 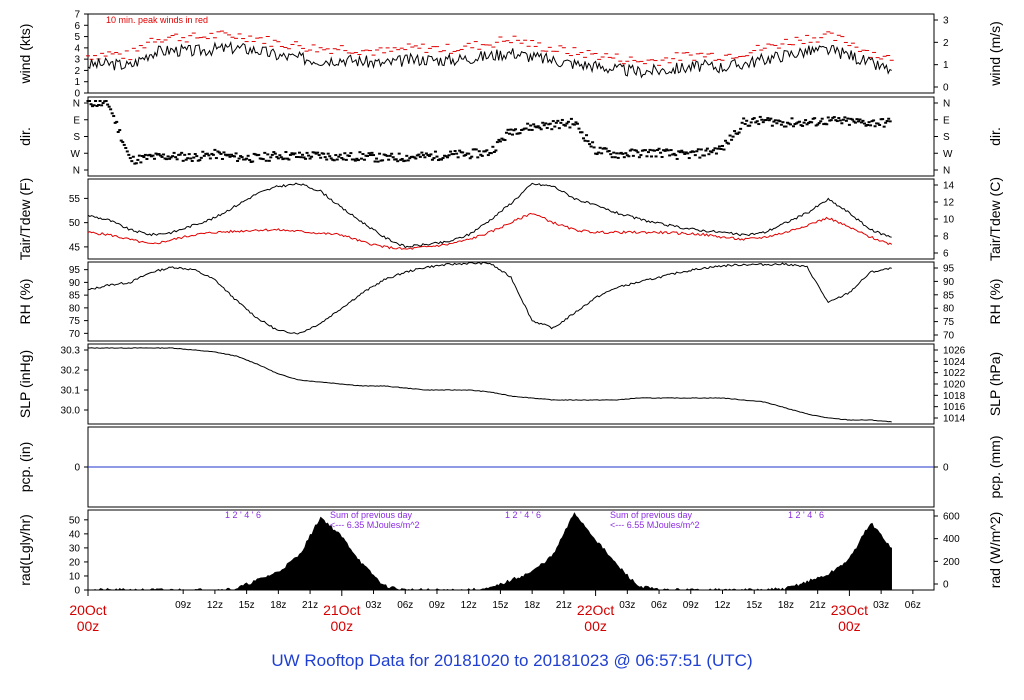 What do you see at coordinates (75, 296) in the screenshot?
I see `ytick-left-label: 85` at bounding box center [75, 296].